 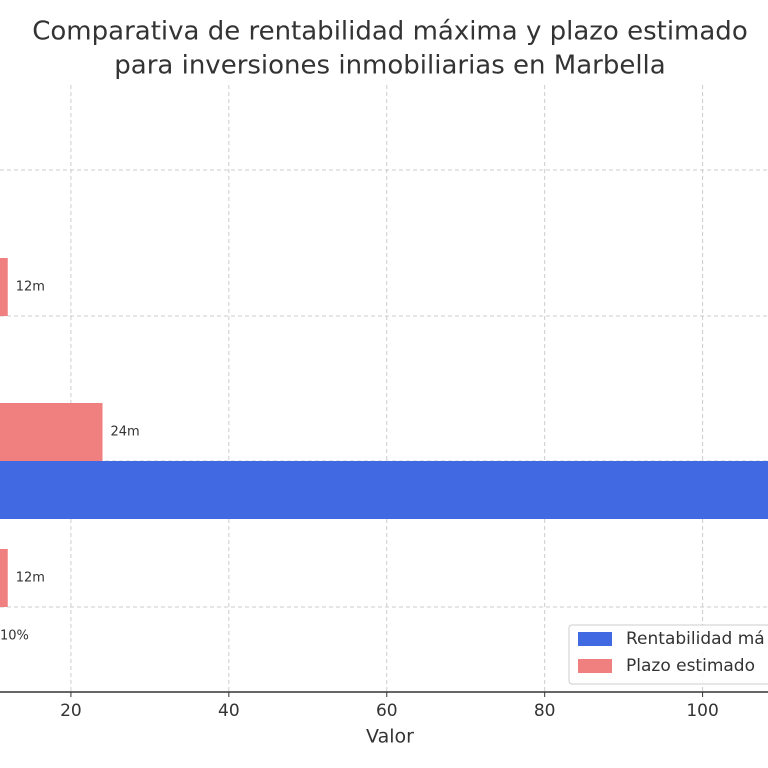 What do you see at coordinates (229, 711) in the screenshot?
I see `x-tick-label: 40` at bounding box center [229, 711].